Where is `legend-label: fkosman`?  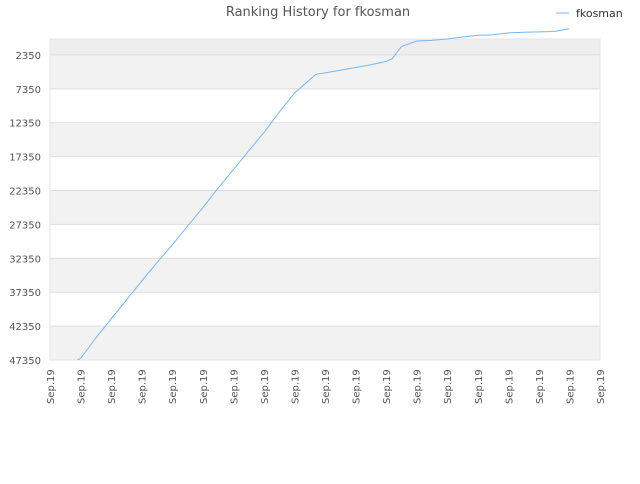
legend-label: fkosman is located at coordinates (599, 13).